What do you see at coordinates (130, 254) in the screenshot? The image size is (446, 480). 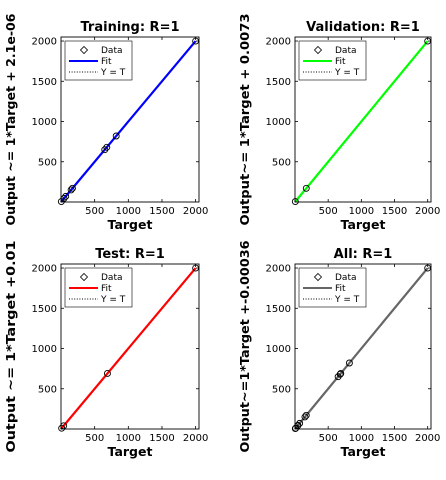 I see `chart-title: Test: R=1` at bounding box center [130, 254].